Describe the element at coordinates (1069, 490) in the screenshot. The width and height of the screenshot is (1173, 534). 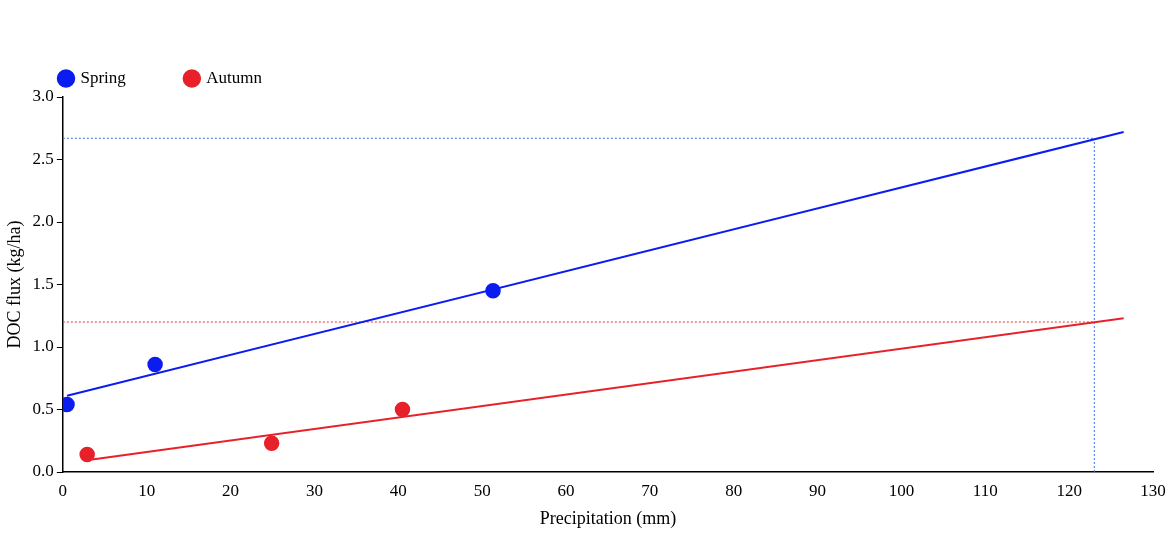
I see `x-tick-label: 120` at that location.